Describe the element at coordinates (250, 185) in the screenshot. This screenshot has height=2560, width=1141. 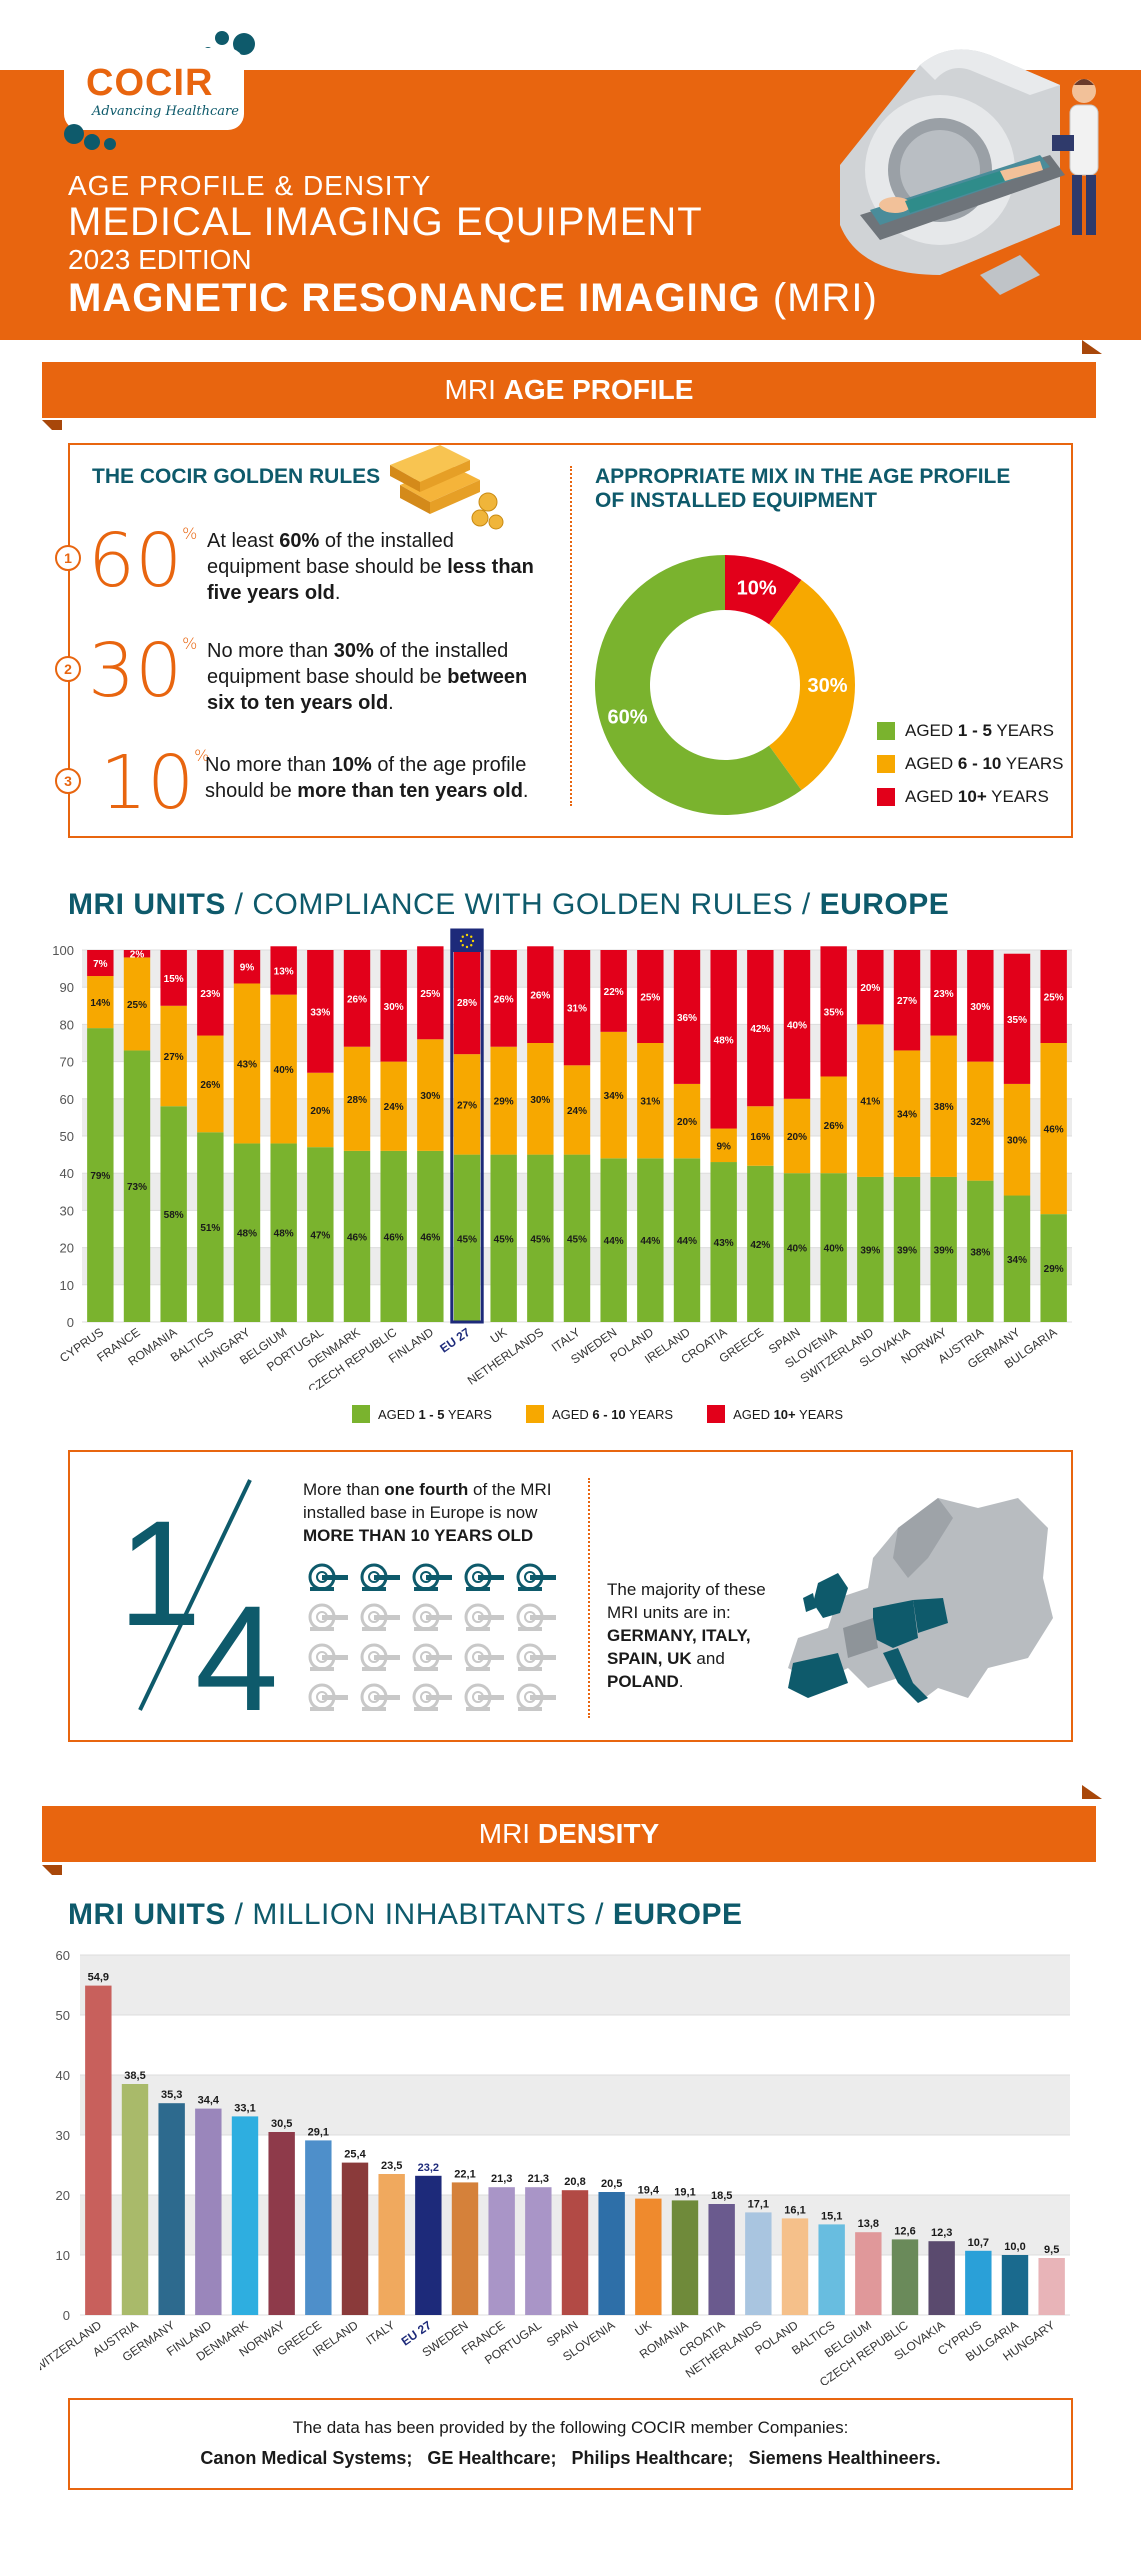
I see `header-line-1: AGE PROFILE & DENSITY` at that location.